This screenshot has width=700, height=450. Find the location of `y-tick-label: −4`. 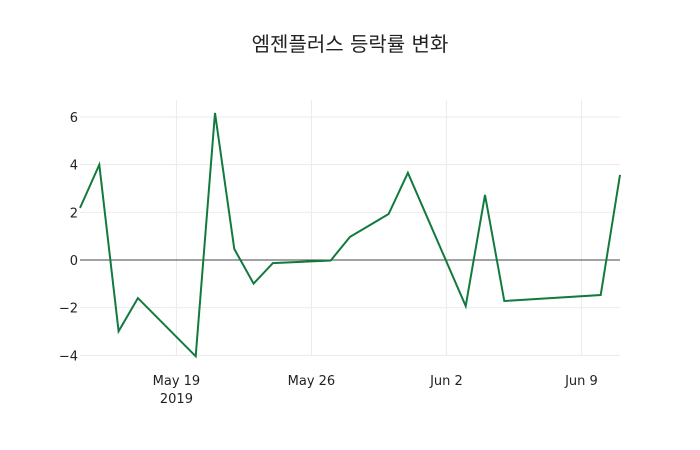

y-tick-label: −4 is located at coordinates (68, 356).